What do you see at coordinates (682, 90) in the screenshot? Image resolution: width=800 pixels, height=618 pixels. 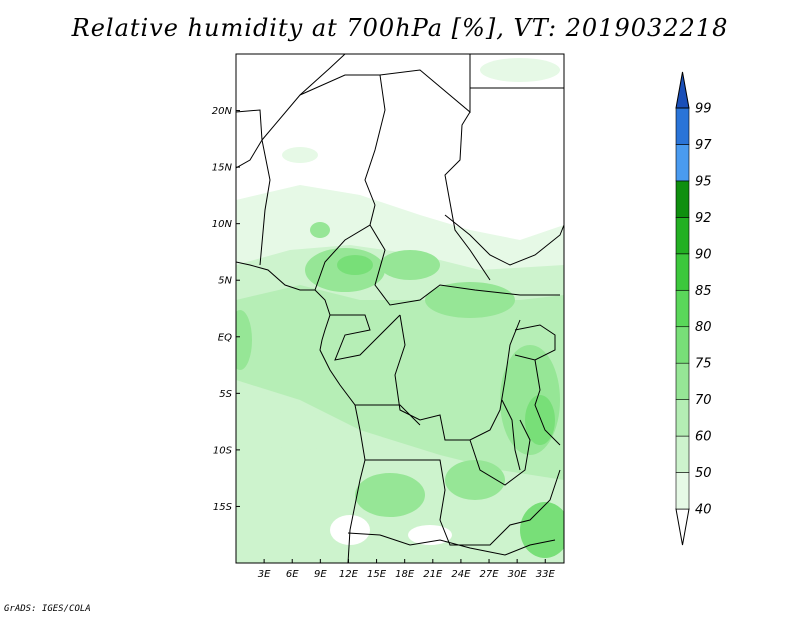 I see `colorbar-arrow-high` at bounding box center [682, 90].